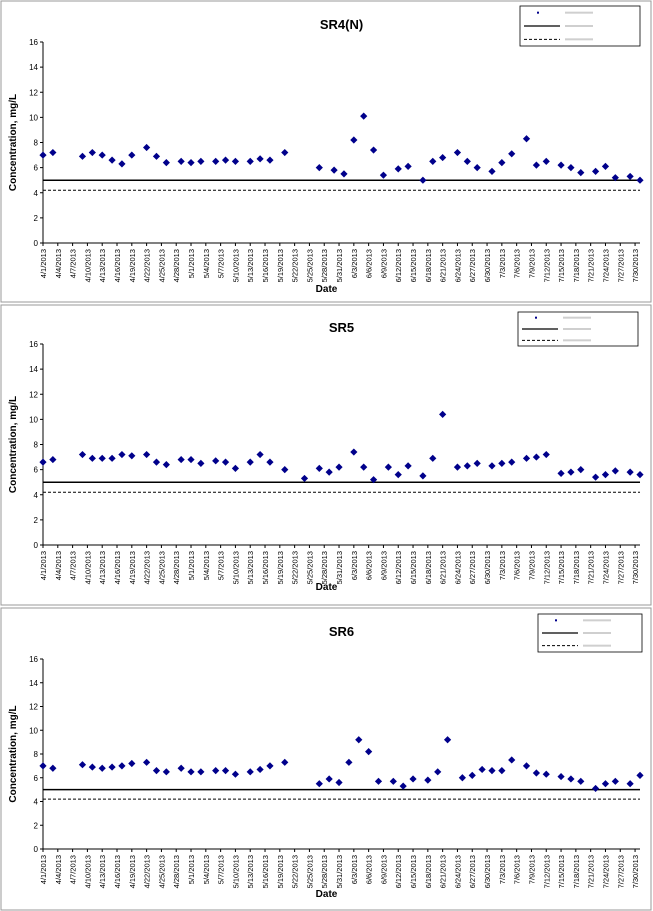  Describe the element at coordinates (36, 825) in the screenshot. I see `y-tick-label: 2` at that location.